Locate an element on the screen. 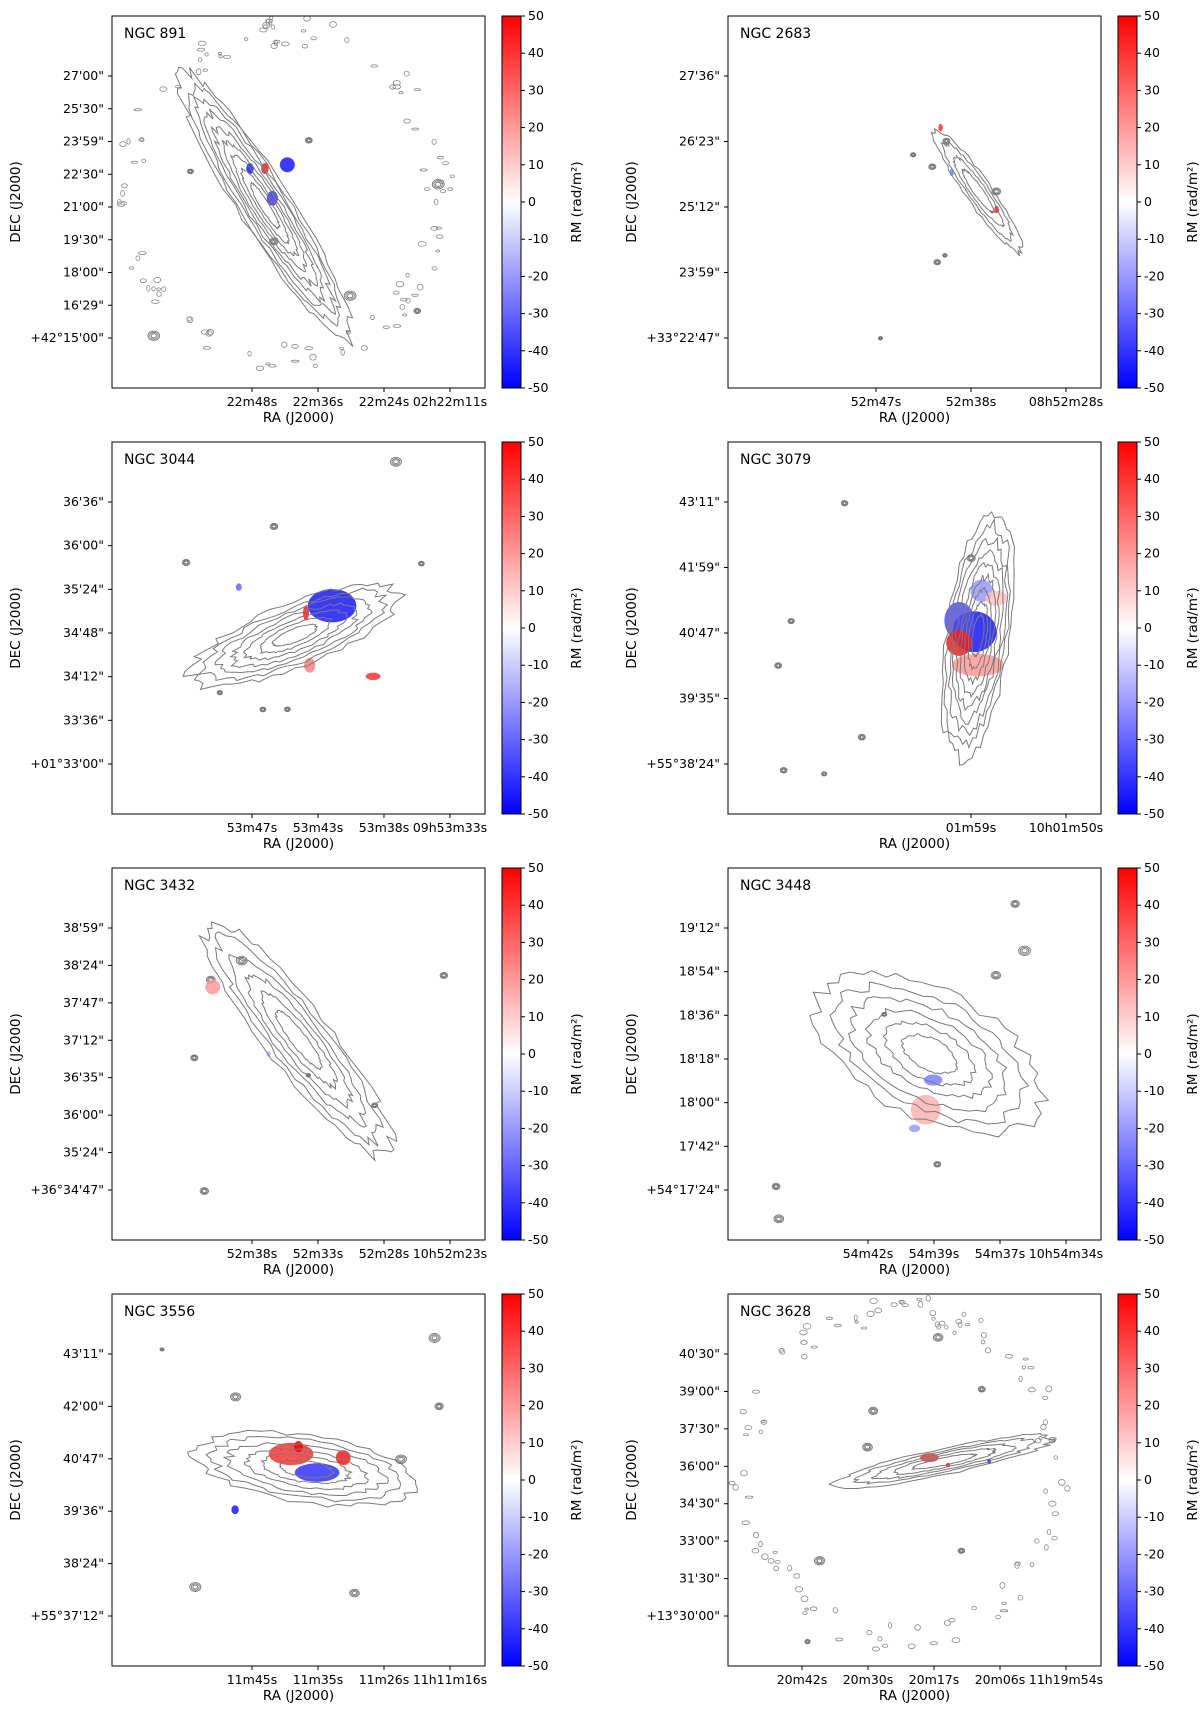 The width and height of the screenshot is (1200, 1719). y-tick-label: 34'12" is located at coordinates (83, 676).